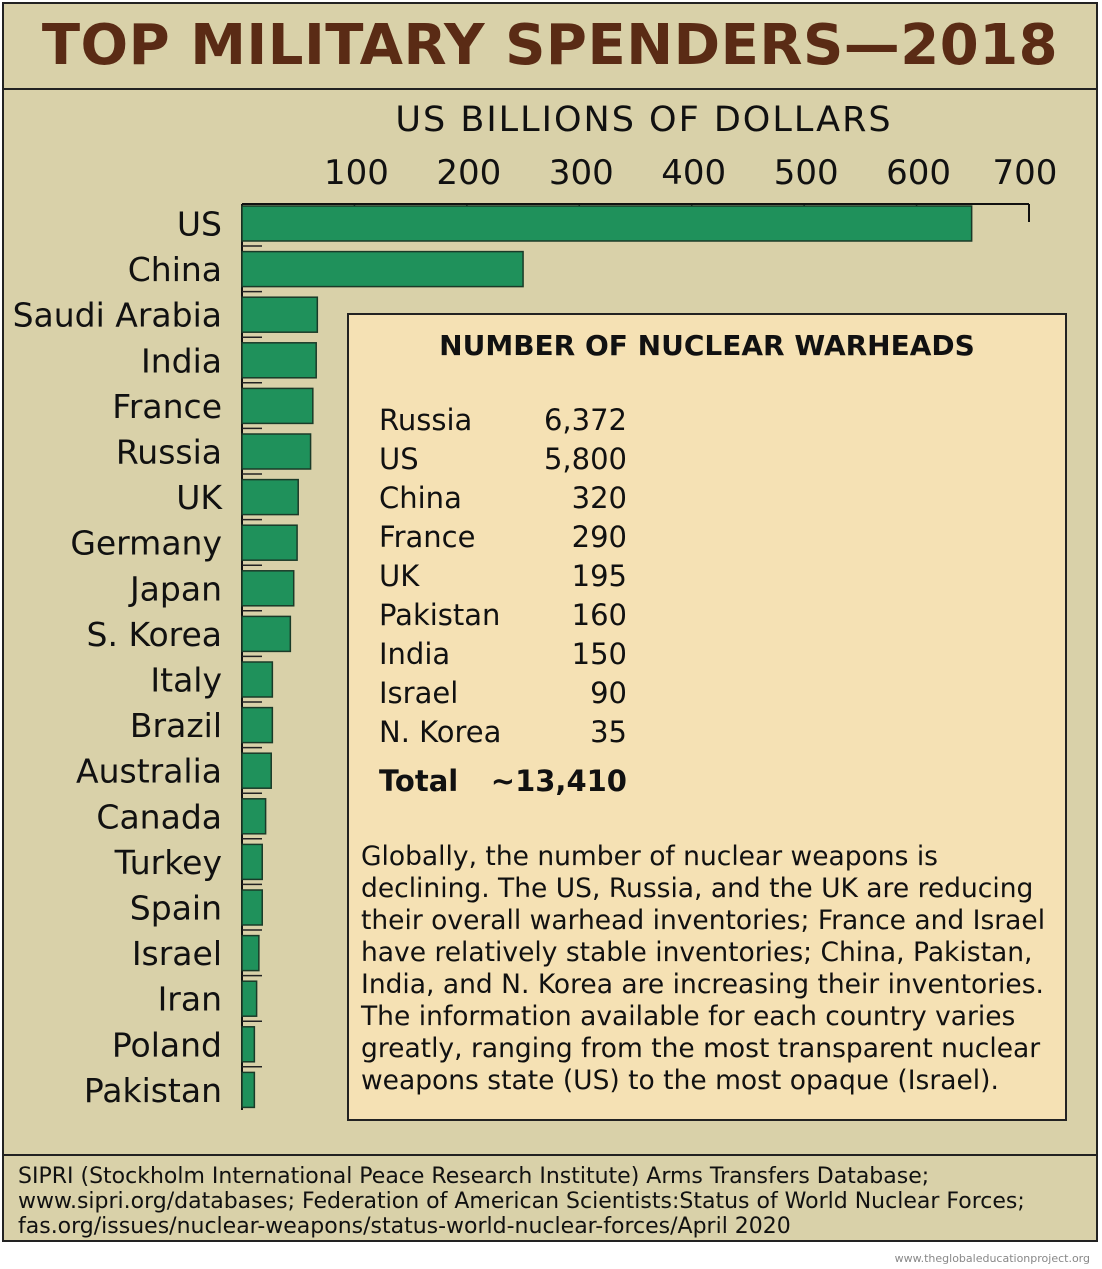  What do you see at coordinates (503, 539) in the screenshot?
I see `warhead-row: France 290` at bounding box center [503, 539].